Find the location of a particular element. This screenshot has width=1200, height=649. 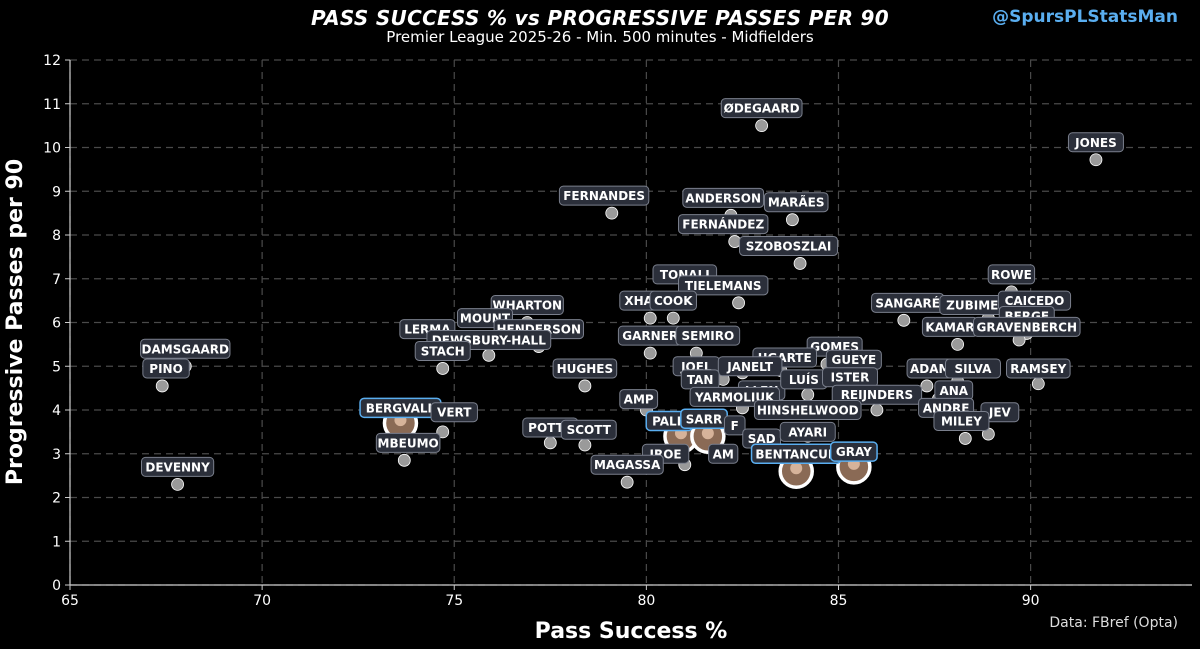

x-tick-label: 85 is located at coordinates (839, 601).